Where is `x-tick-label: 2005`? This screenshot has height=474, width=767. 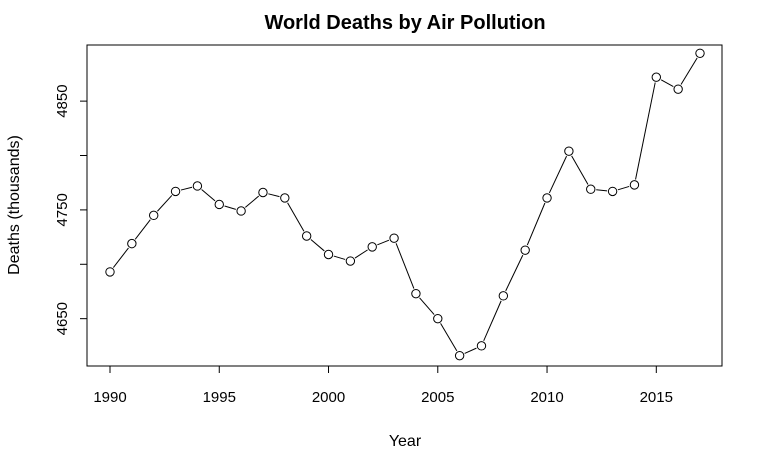 x-tick-label: 2005 is located at coordinates (437, 397).